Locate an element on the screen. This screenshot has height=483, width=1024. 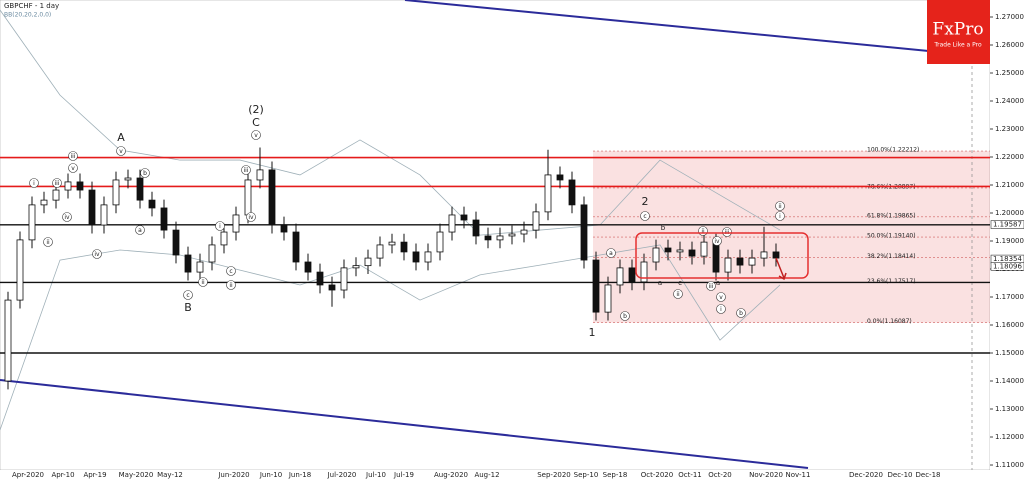
circled-label: iv is located at coordinates (251, 217).